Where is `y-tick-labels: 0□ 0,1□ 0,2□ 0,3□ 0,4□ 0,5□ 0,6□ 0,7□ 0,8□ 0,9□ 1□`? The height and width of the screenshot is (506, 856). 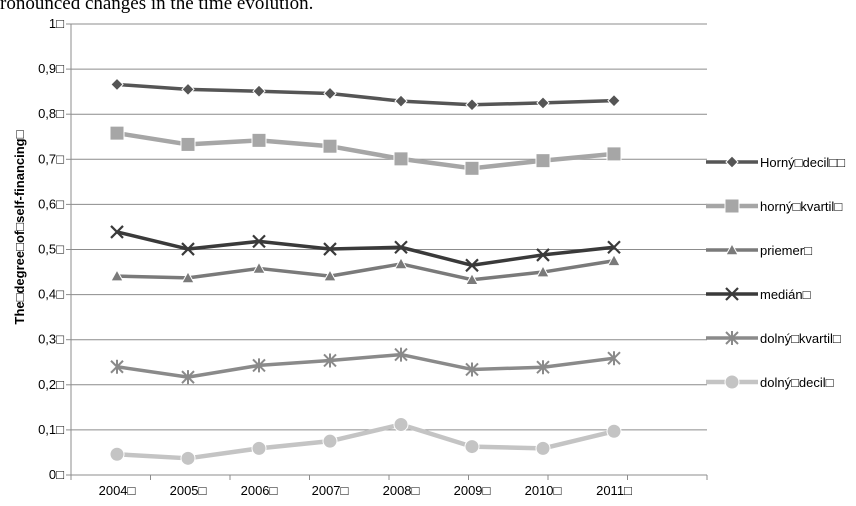 y-tick-labels: 0□ 0,1□ 0,2□ 0,3□ 0,4□ 0,5□ 0,6□ 0,7□ 0,8□ 0,9□ 1□ is located at coordinates (51, 249).